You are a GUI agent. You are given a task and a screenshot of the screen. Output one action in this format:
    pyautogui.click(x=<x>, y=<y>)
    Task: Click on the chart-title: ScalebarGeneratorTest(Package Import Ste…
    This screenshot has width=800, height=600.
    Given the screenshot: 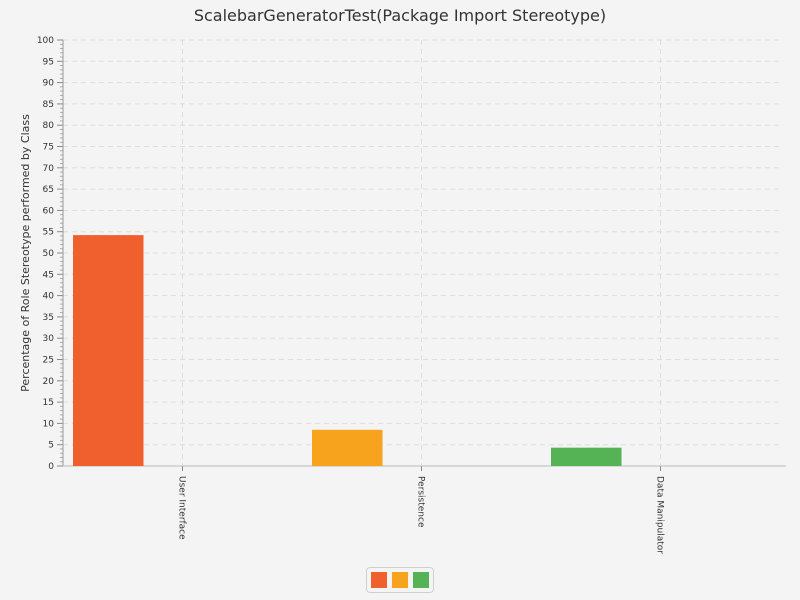 What is the action you would take?
    pyautogui.click(x=400, y=15)
    